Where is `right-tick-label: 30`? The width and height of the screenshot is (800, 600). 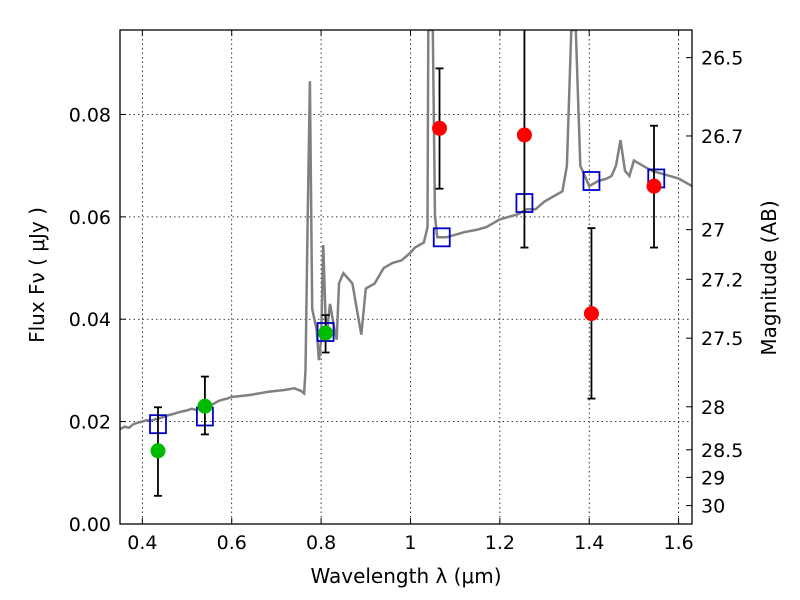
right-tick-label: 30 is located at coordinates (713, 507).